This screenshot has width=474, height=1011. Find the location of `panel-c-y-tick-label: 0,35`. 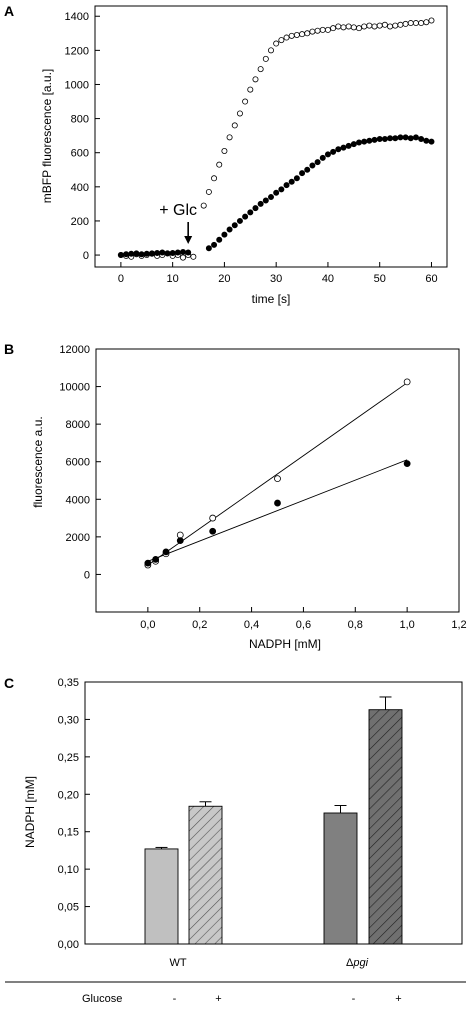

panel-c-y-tick-label: 0,35 is located at coordinates (68, 683).